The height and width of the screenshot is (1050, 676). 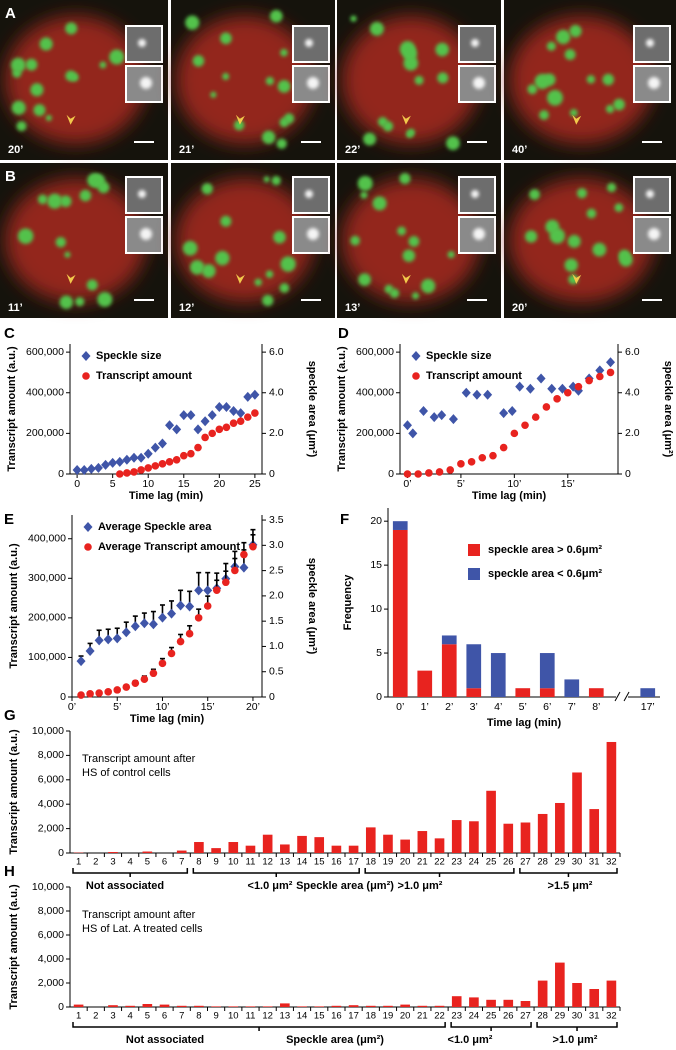 I want to click on x-tick-label: 4’, so click(x=498, y=707).